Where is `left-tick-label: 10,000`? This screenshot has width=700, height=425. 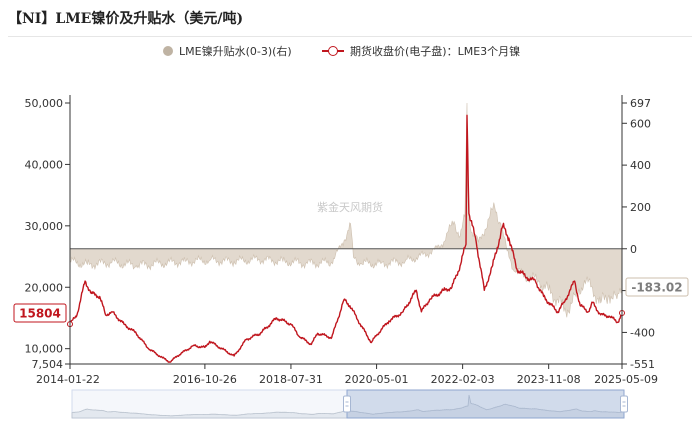
left-tick-label: 10,000 is located at coordinates (44, 349).